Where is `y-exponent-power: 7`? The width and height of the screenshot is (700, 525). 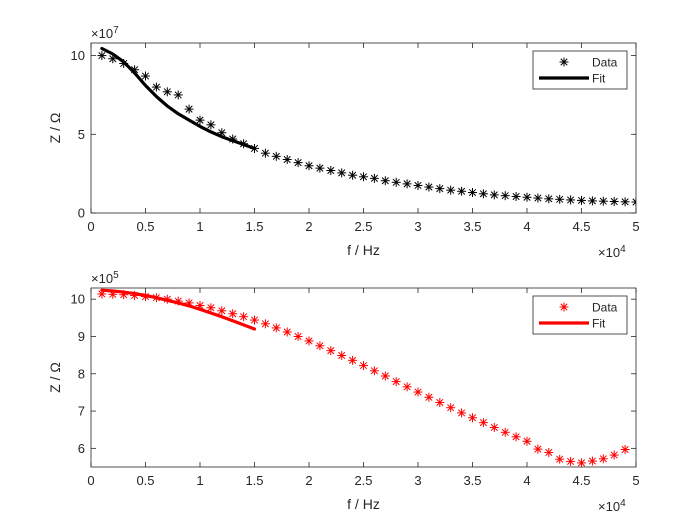 y-exponent-power: 7 is located at coordinates (116, 30).